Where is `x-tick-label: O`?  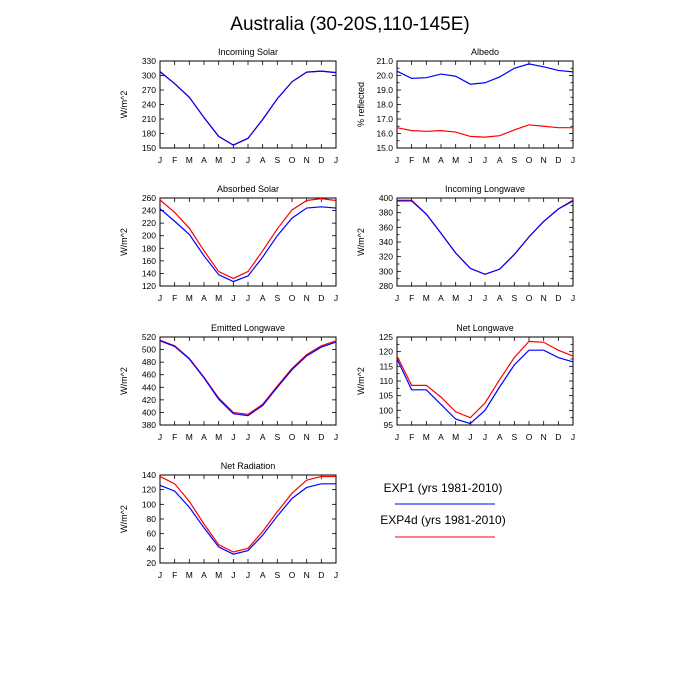
x-tick-label: O is located at coordinates (292, 298).